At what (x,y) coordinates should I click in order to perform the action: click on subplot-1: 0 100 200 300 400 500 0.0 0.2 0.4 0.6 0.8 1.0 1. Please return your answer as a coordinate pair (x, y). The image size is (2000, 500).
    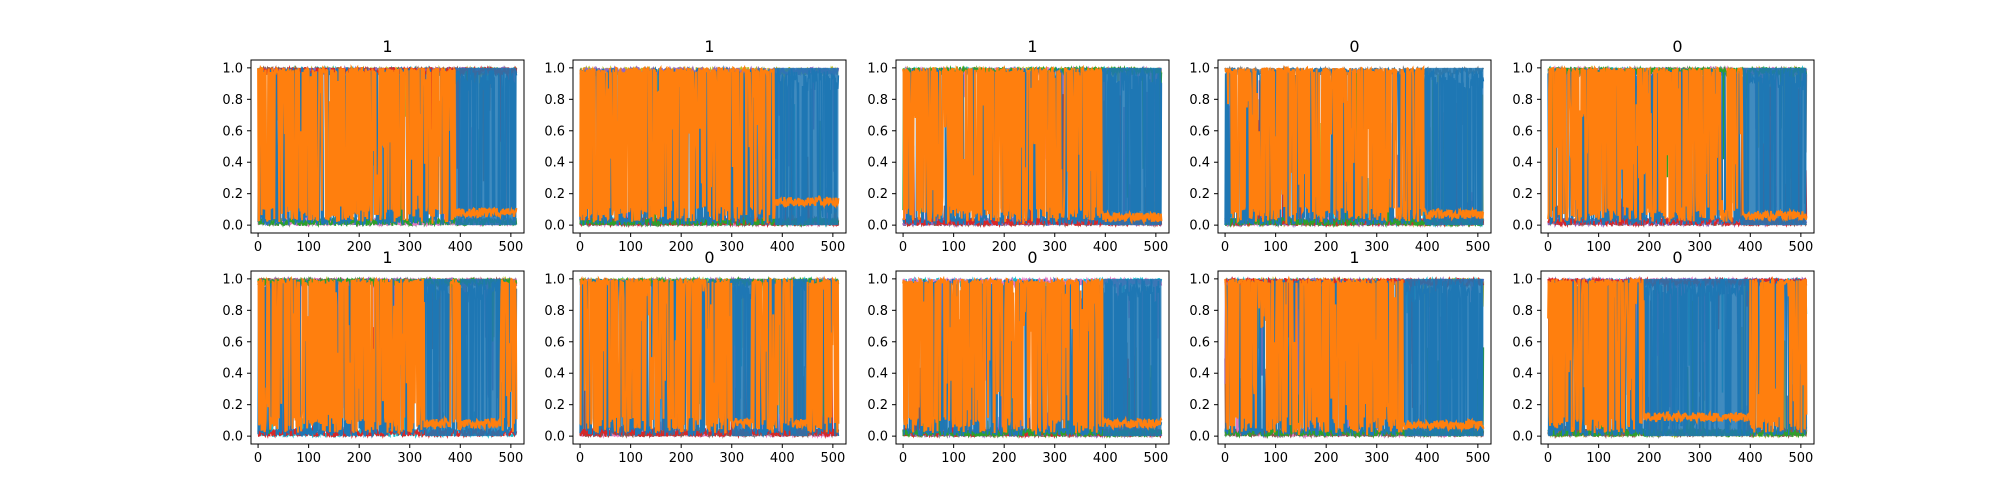
    Looking at the image, I should click on (373, 146).